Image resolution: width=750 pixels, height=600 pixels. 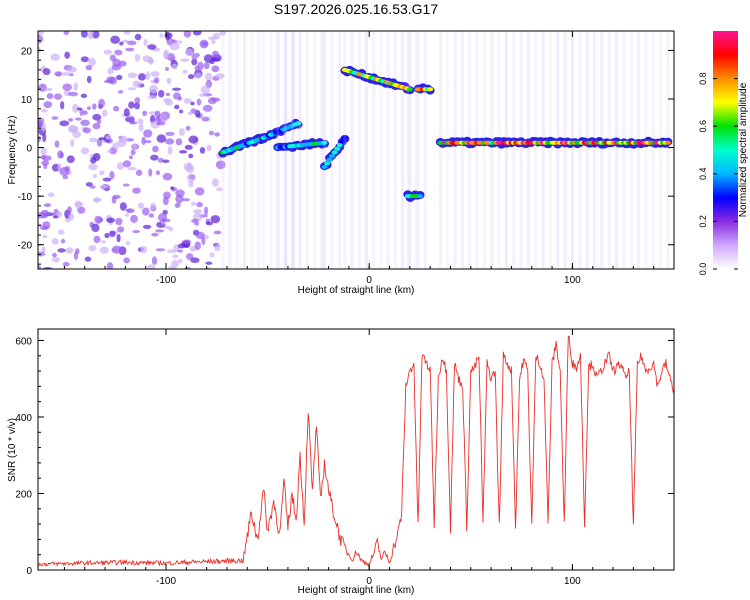 What do you see at coordinates (166, 581) in the screenshot?
I see `x-tick-label: -100` at bounding box center [166, 581].